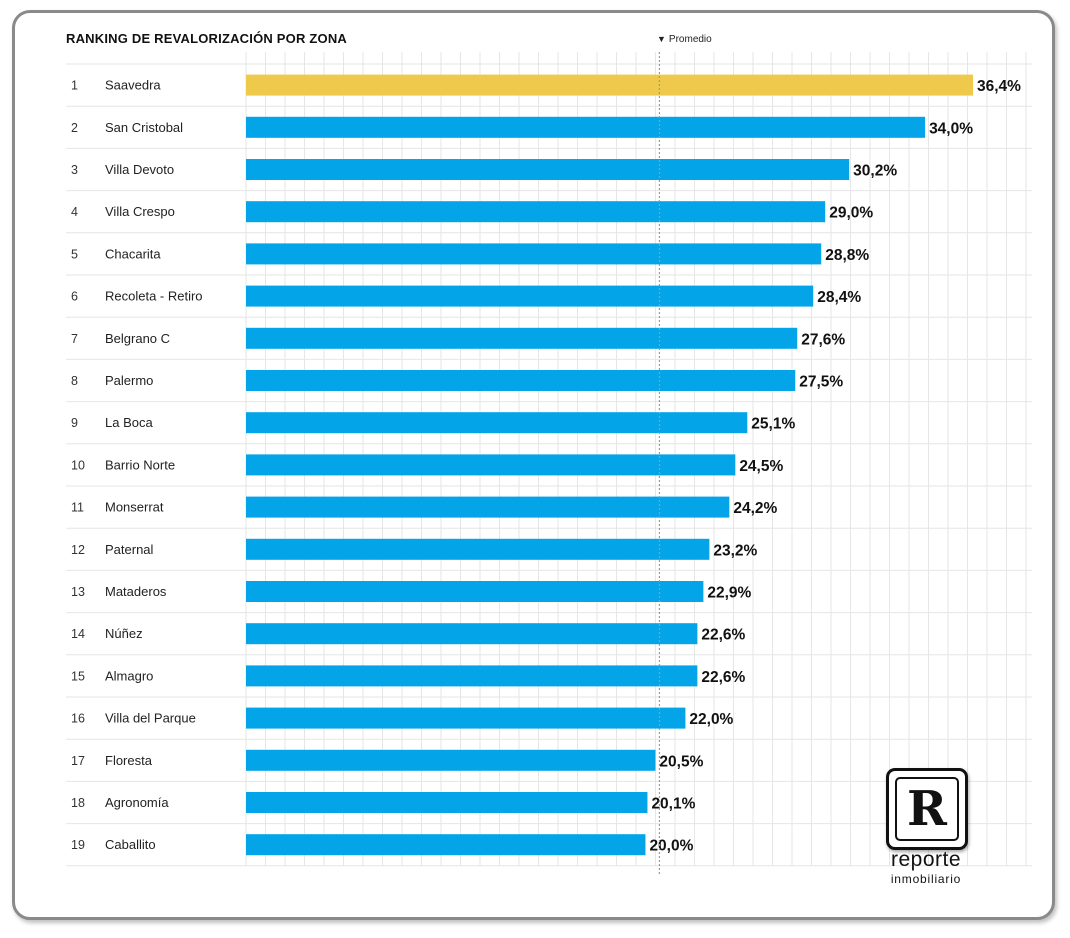  Describe the element at coordinates (74, 423) in the screenshot. I see `rank-number: 9` at that location.